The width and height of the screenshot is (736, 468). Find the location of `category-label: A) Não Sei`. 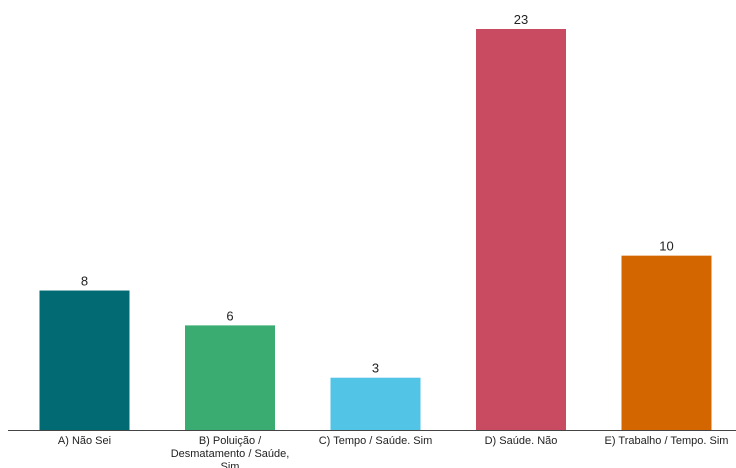

category-label: A) Não Sei is located at coordinates (84, 441).